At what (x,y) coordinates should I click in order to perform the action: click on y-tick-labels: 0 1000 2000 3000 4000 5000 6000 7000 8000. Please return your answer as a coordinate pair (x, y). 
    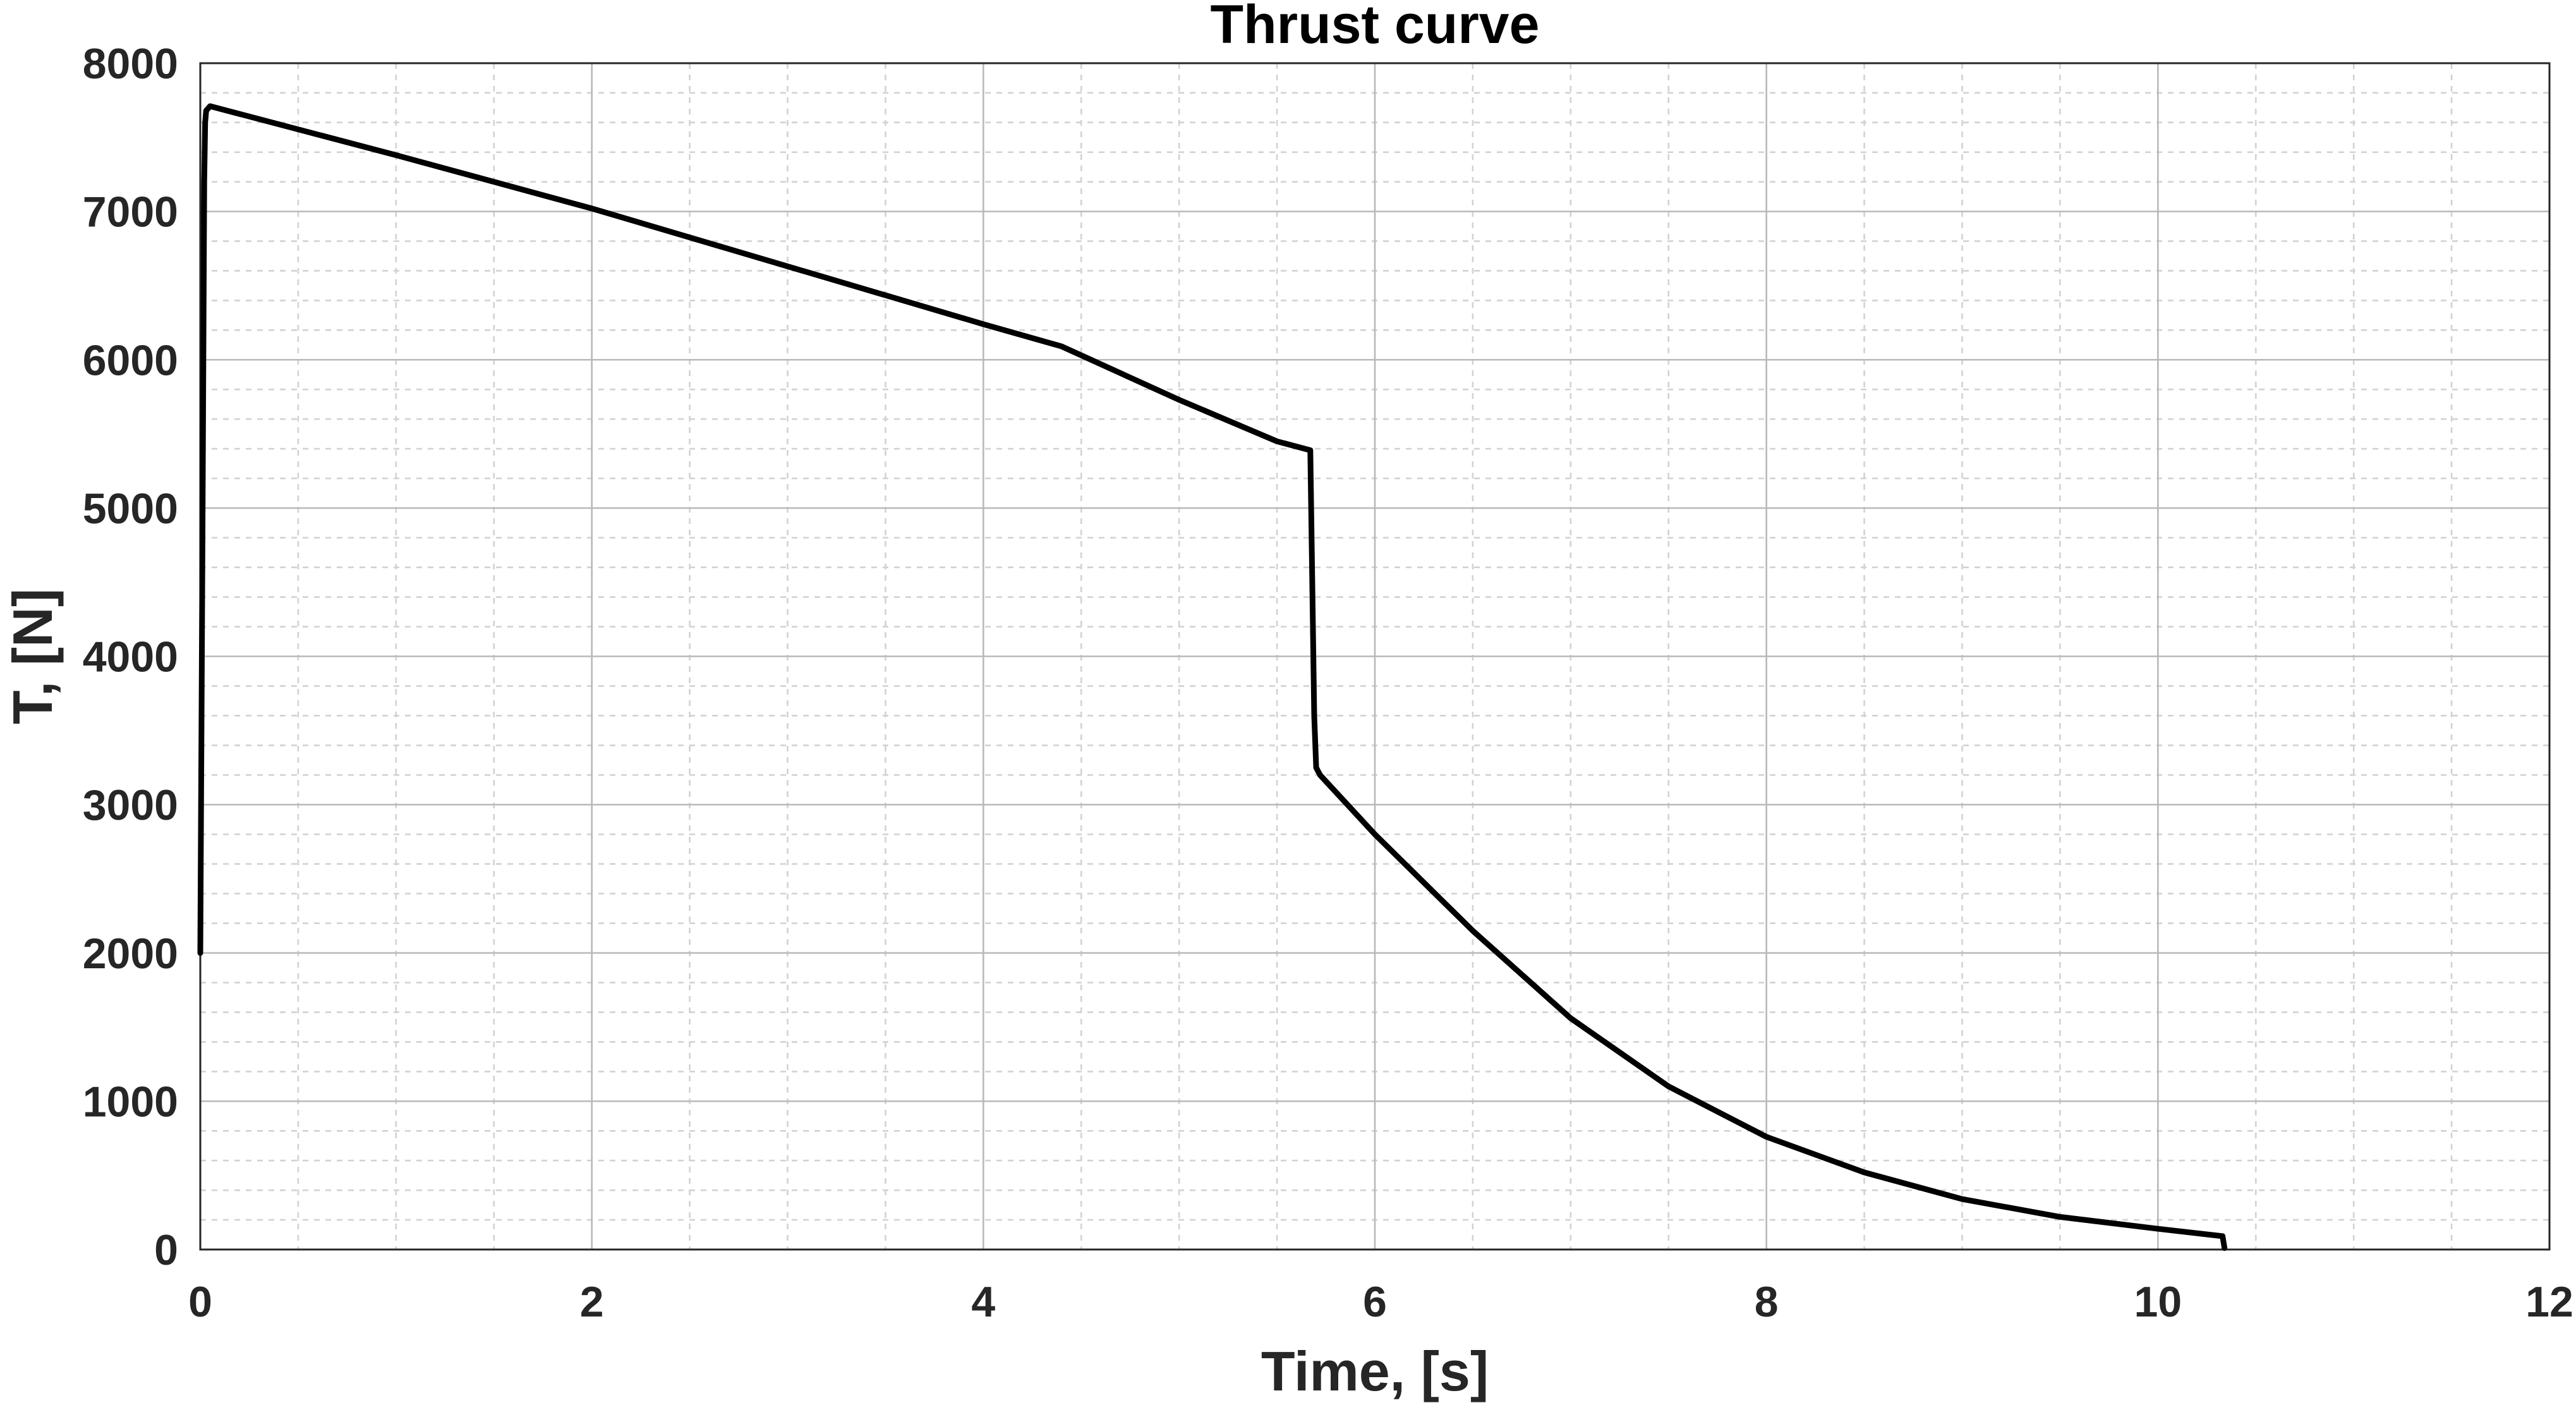
    Looking at the image, I should click on (130, 657).